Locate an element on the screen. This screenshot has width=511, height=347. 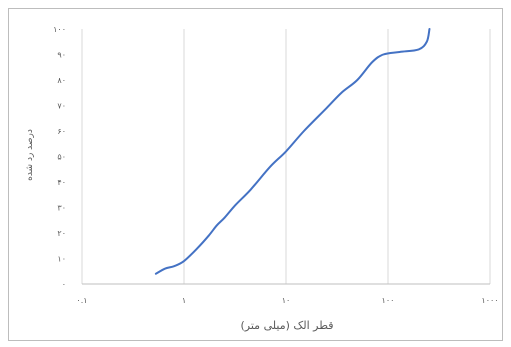
y-axis-title: درصد رد شده is located at coordinates (30, 155).